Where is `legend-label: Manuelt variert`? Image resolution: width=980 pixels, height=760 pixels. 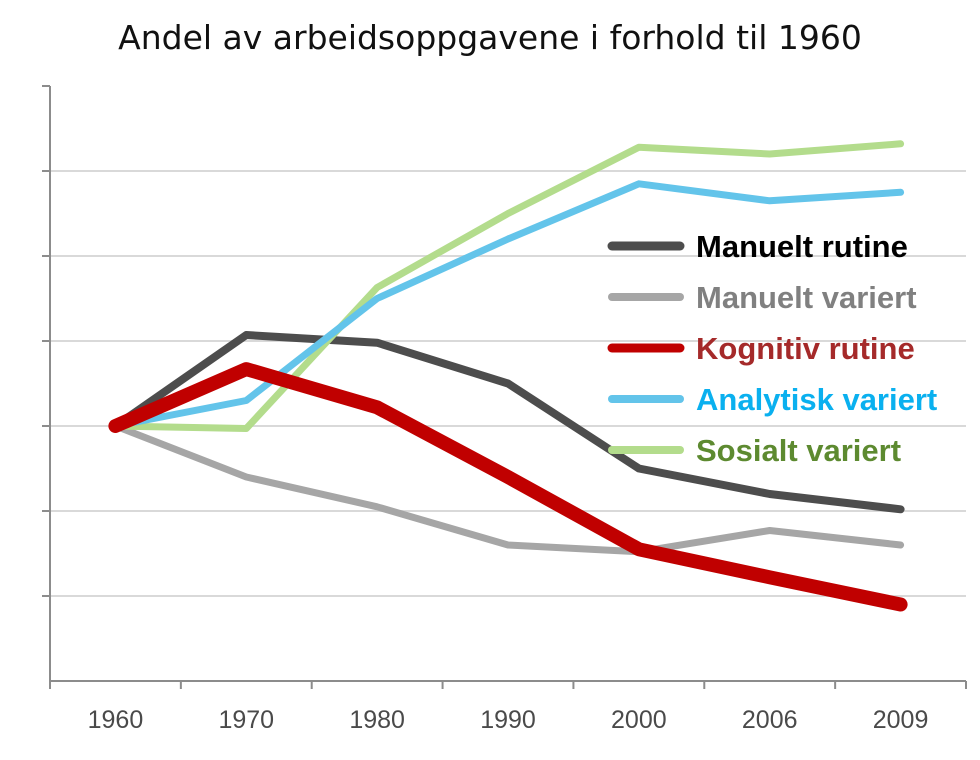 legend-label: Manuelt variert is located at coordinates (806, 297).